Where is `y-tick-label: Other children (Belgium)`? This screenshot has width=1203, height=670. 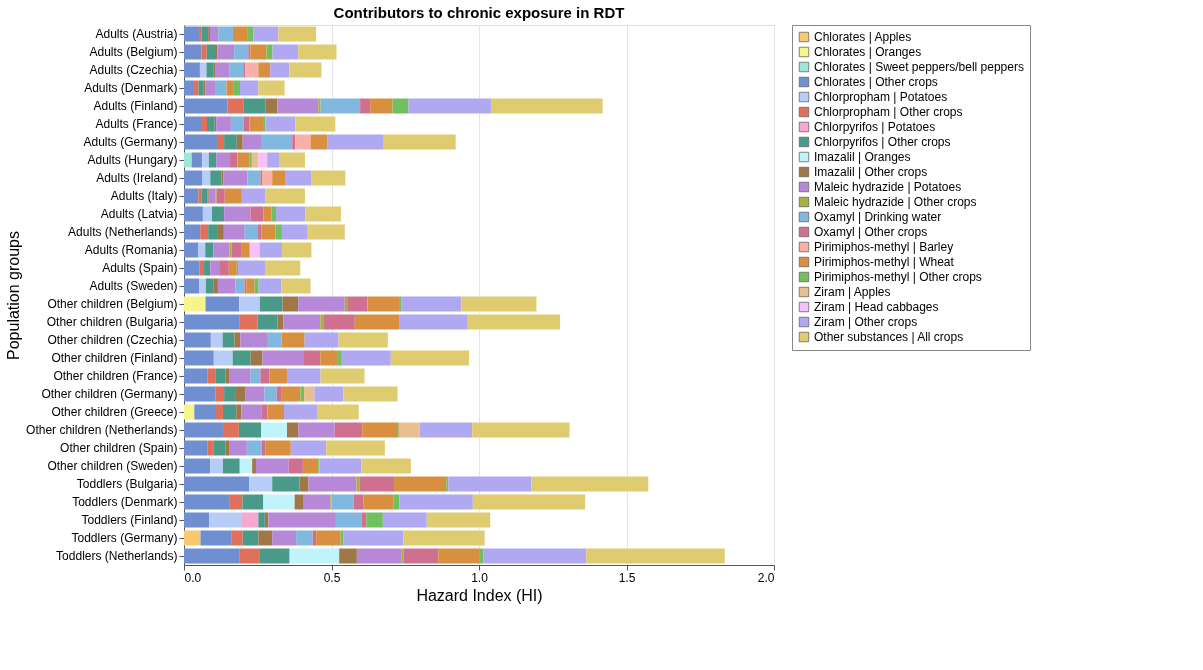 y-tick-label: Other children (Belgium) is located at coordinates (112, 304).